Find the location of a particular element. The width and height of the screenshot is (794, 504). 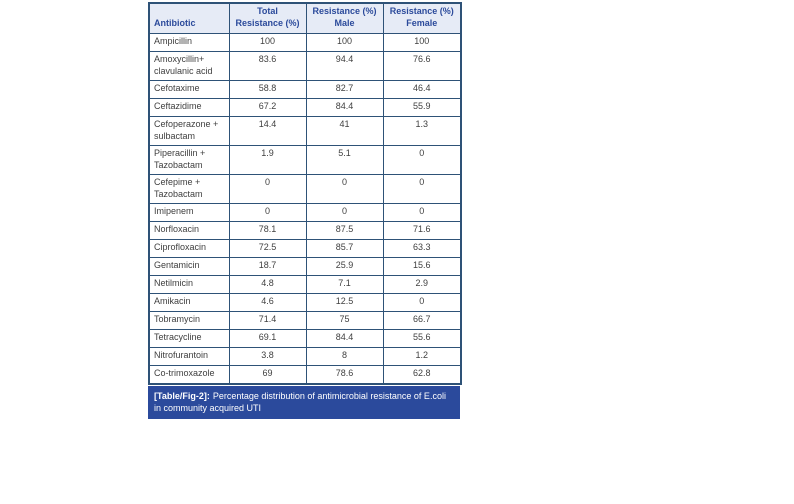

table-row: Cefepime + Tazobactam 0 0 0 is located at coordinates (305, 189).